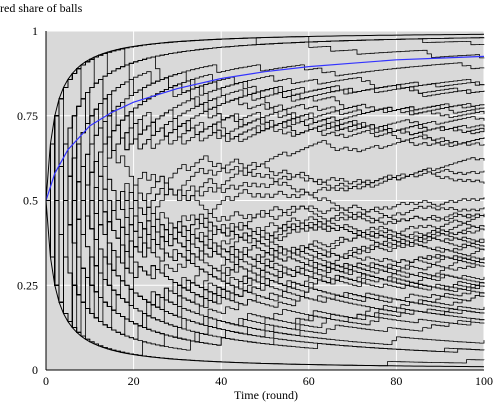 The height and width of the screenshot is (412, 499). What do you see at coordinates (41, 8) in the screenshot?
I see `y-axis-label: red share of balls` at bounding box center [41, 8].